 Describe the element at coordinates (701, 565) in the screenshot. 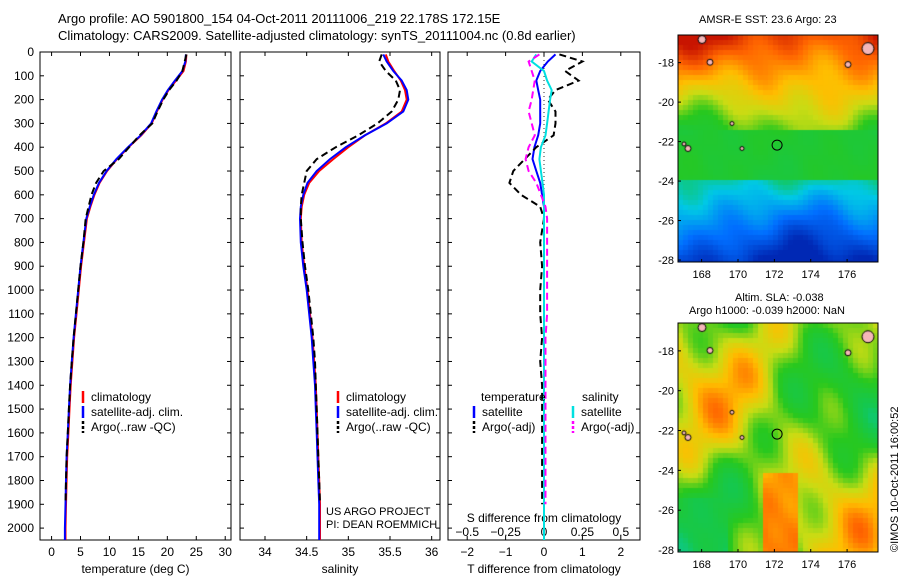

I see `sla-map-x-tick-label: 168` at that location.